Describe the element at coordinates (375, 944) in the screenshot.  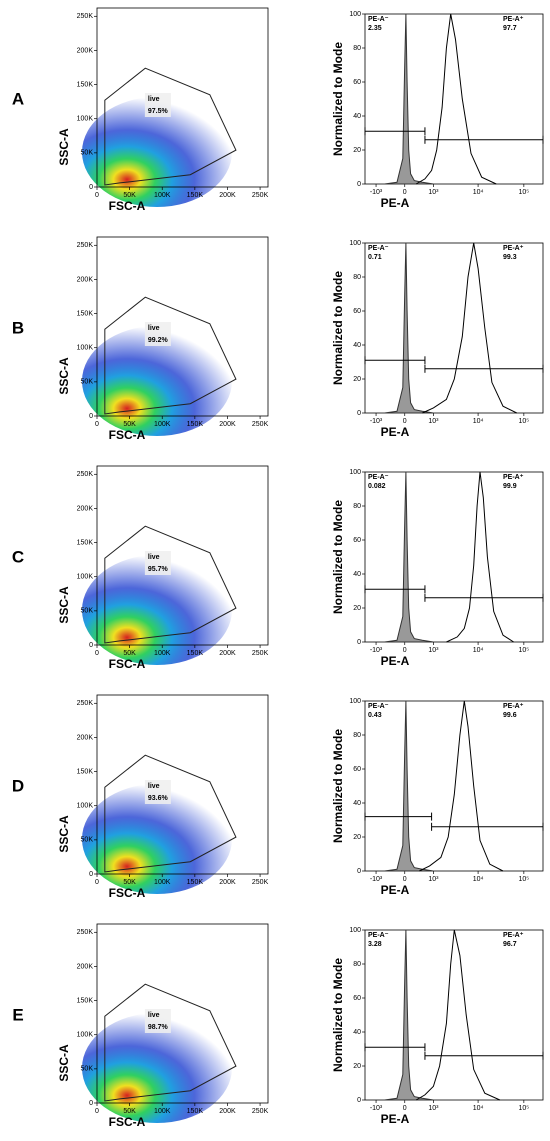
I see `gate-percent: 3.28` at that location.